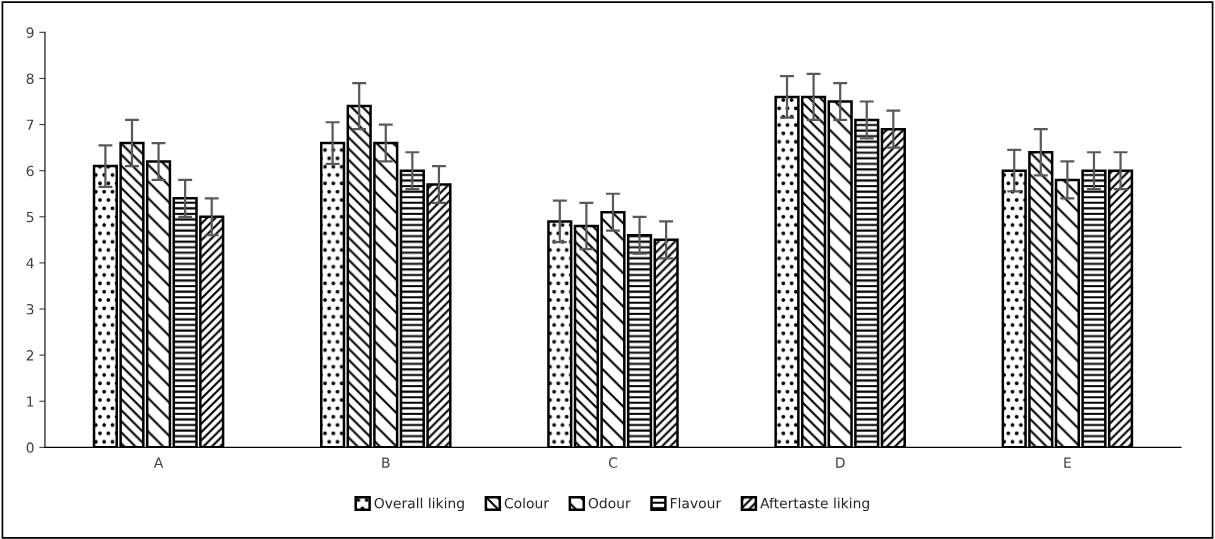 The image size is (1215, 539). I want to click on x-tick-label: D, so click(840, 462).